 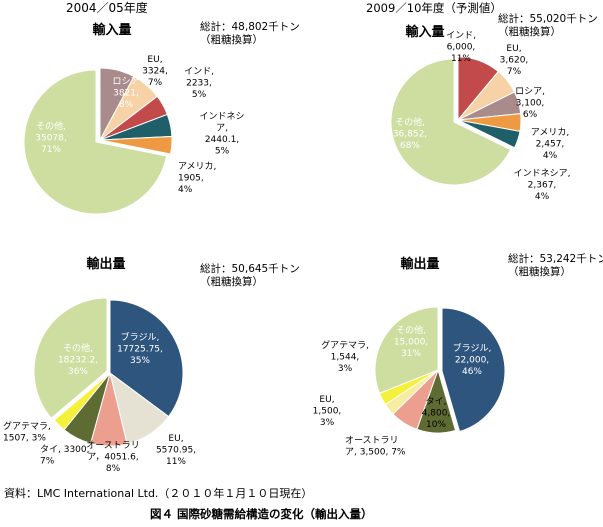 I want to click on data-label-usa: アメリカ, 2,457, 4%, so click(x=550, y=144).